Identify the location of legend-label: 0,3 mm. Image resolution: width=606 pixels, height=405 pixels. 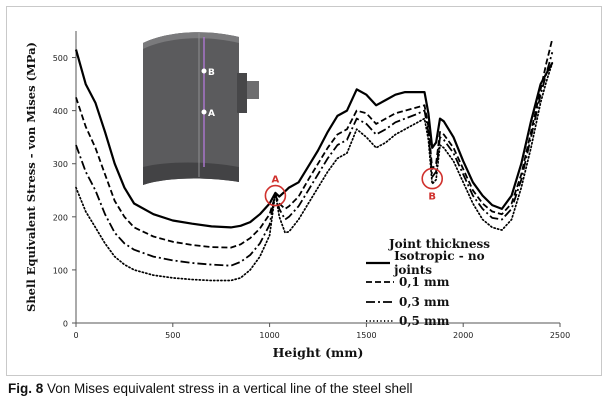
(424, 301).